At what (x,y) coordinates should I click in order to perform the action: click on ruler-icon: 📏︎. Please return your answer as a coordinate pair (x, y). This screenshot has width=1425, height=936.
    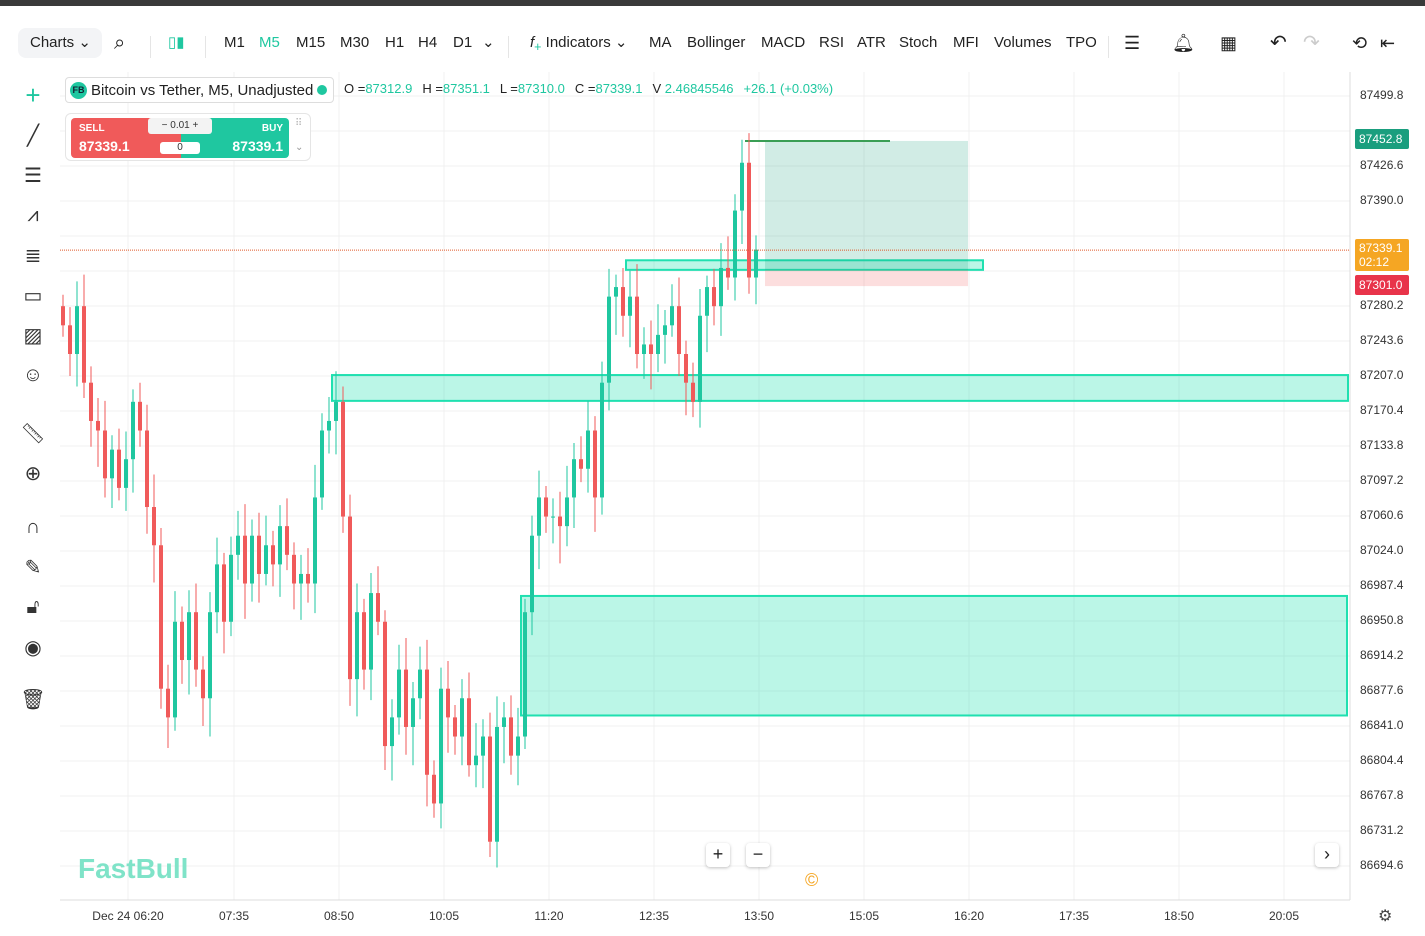
    Looking at the image, I should click on (33, 433).